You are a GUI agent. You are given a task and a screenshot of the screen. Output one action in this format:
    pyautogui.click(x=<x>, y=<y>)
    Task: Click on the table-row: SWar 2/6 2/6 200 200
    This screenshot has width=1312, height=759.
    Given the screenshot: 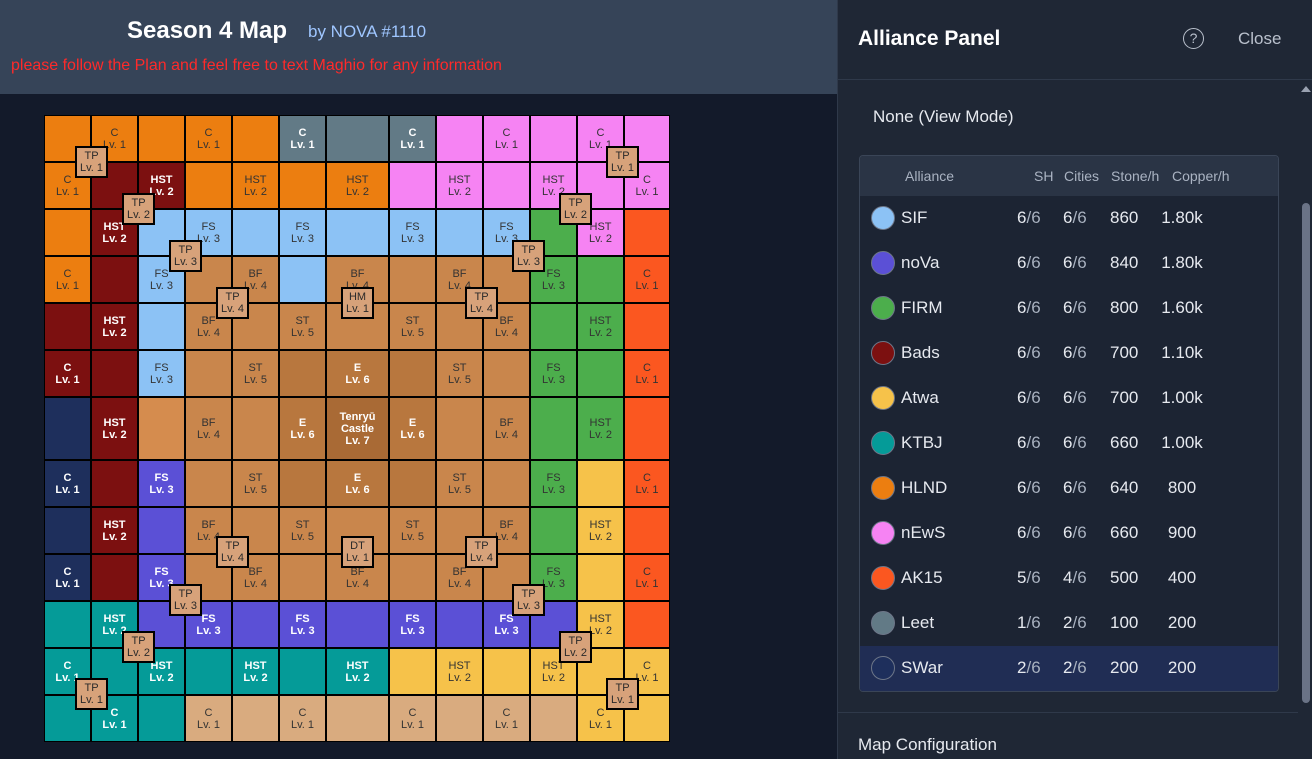 What is the action you would take?
    pyautogui.click(x=1069, y=668)
    